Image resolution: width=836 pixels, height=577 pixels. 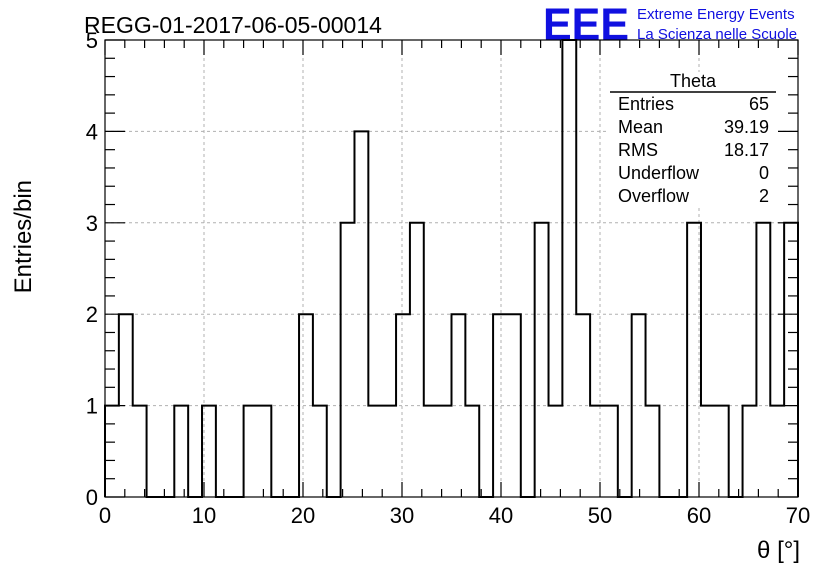 What do you see at coordinates (92, 223) in the screenshot?
I see `y-tick-label: 3` at bounding box center [92, 223].